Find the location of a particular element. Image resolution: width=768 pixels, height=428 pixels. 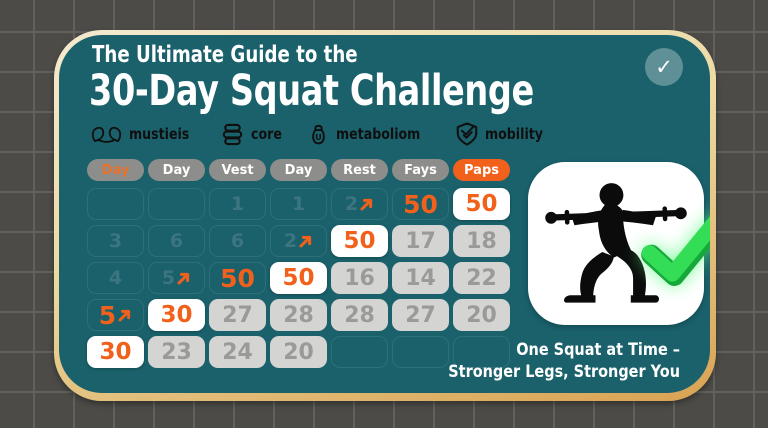

caption-line-2: Stronger Legs, Stronger You is located at coordinates (564, 372).